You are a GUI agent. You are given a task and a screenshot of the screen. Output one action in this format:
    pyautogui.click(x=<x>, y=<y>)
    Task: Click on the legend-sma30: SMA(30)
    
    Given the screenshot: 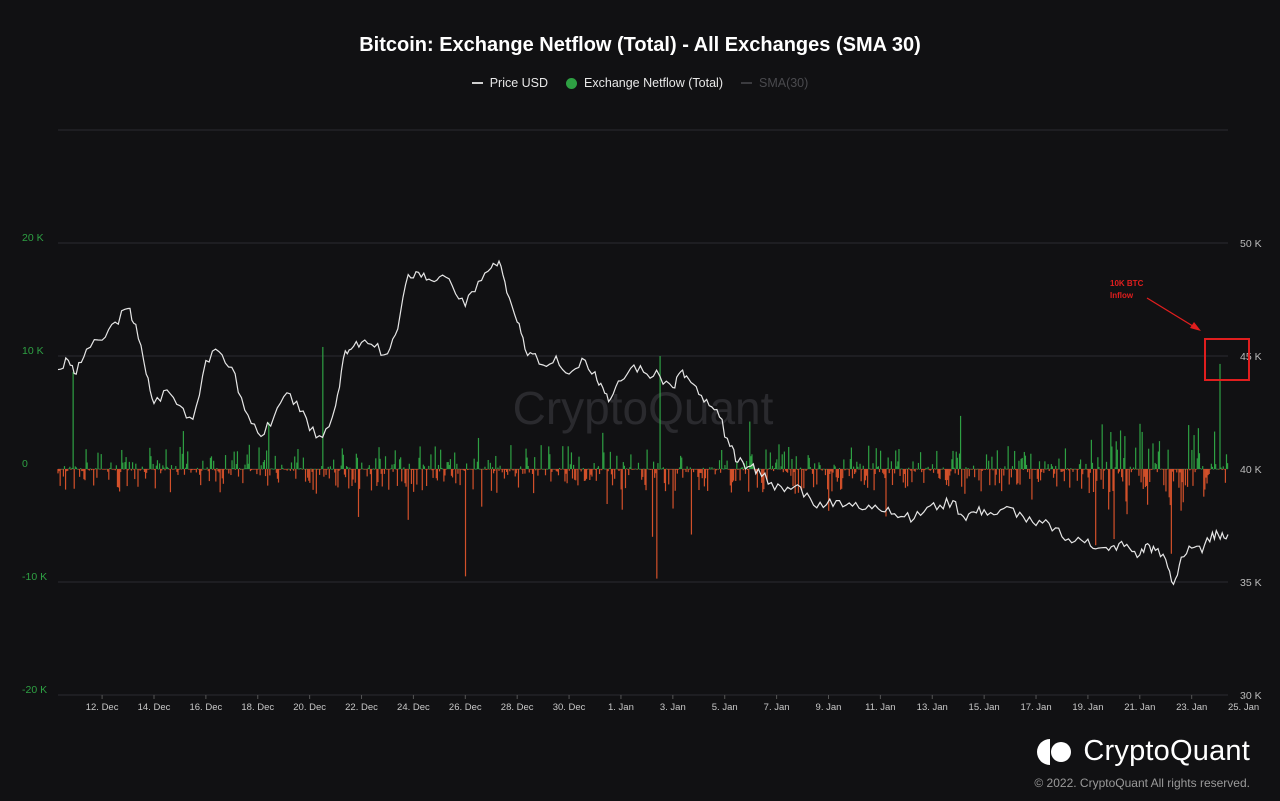 What is the action you would take?
    pyautogui.click(x=774, y=83)
    